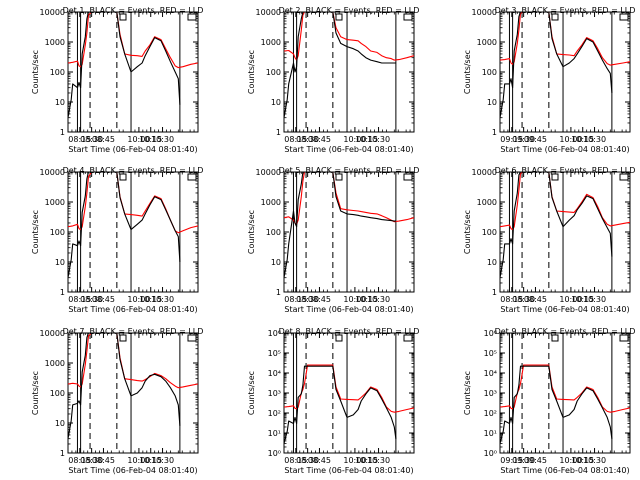 The image size is (640, 480). What do you see at coordinates (274, 453) in the screenshot?
I see `y-tick-label: 10⁰` at bounding box center [274, 453].